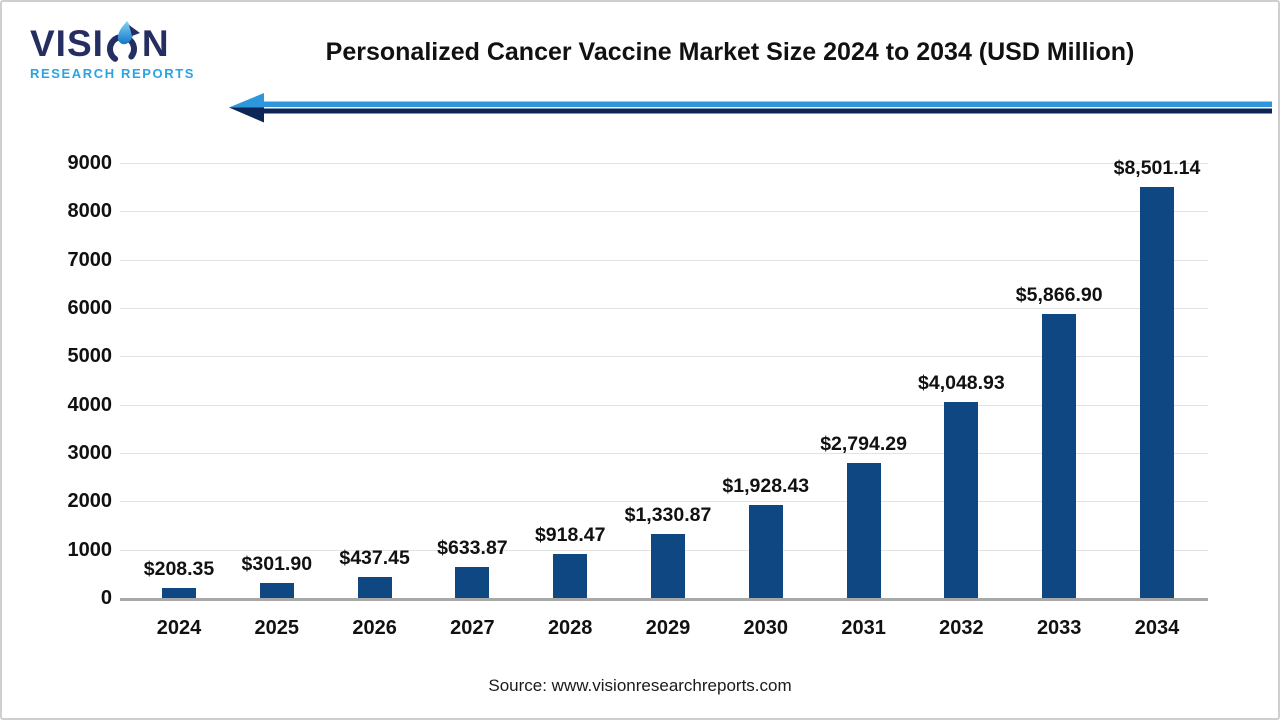  What do you see at coordinates (766, 628) in the screenshot?
I see `x-axis-tick-label: 2030` at bounding box center [766, 628].